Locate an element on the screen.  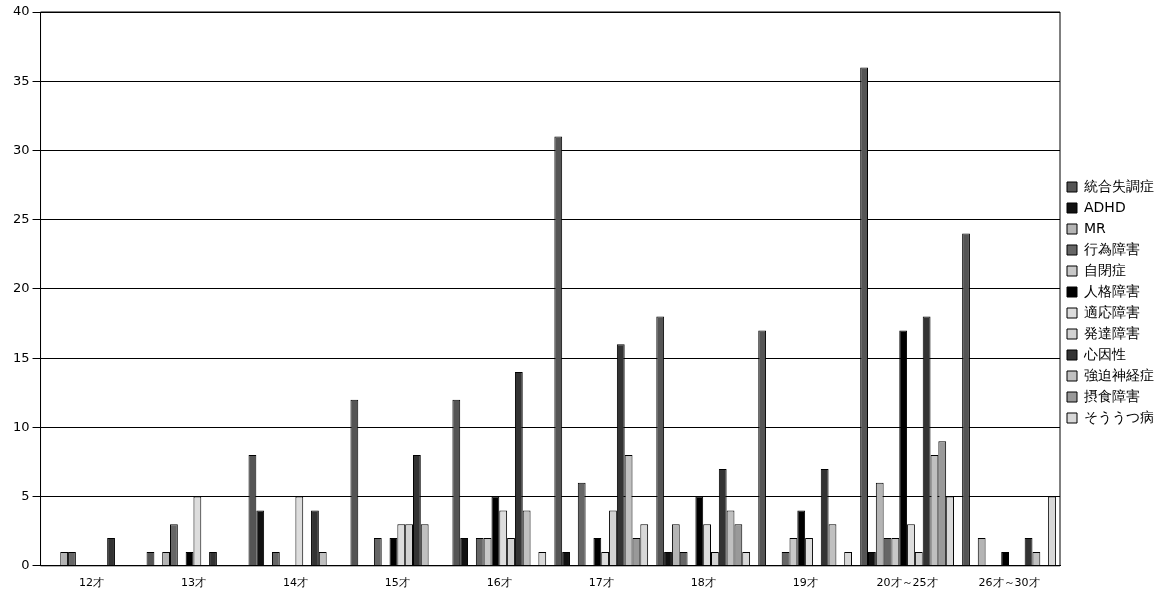
y-tick-label: 30 is located at coordinates (21, 149).